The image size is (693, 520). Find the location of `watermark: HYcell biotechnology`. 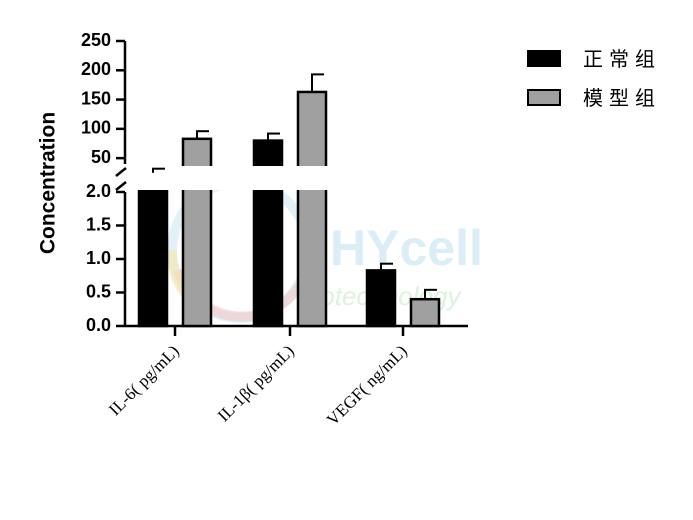

watermark: HYcell biotechnology is located at coordinates (324, 250).